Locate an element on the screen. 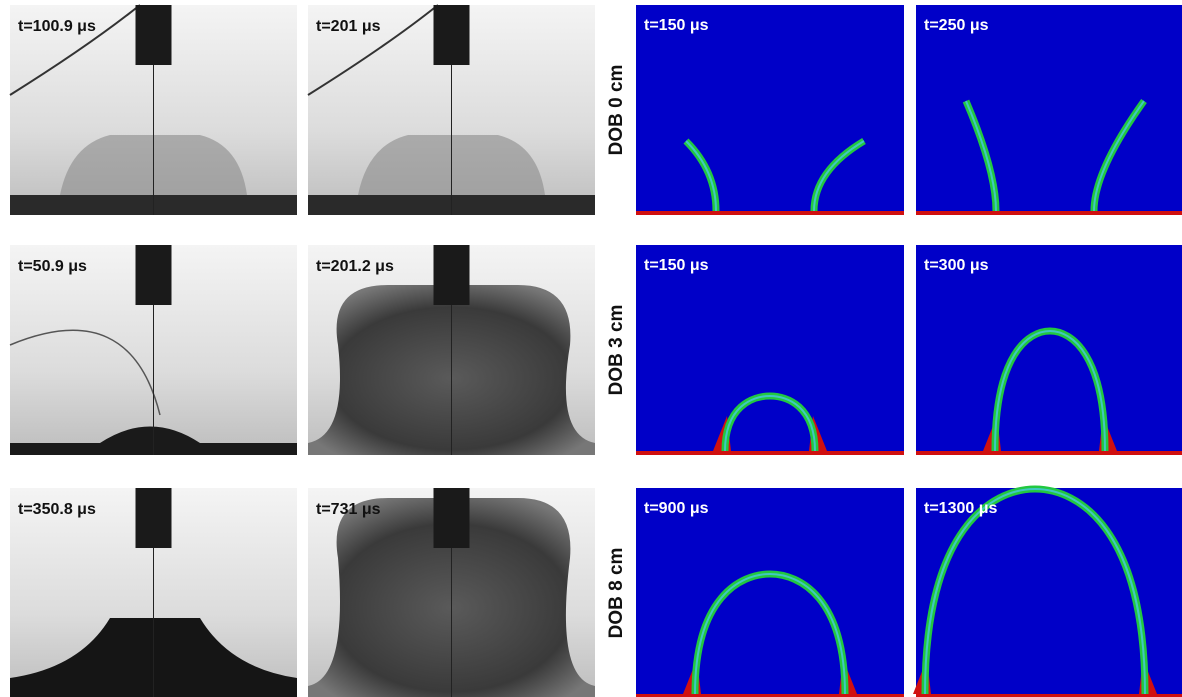 This screenshot has height=697, width=1182. time-label: t=350.8 μs is located at coordinates (57, 509).